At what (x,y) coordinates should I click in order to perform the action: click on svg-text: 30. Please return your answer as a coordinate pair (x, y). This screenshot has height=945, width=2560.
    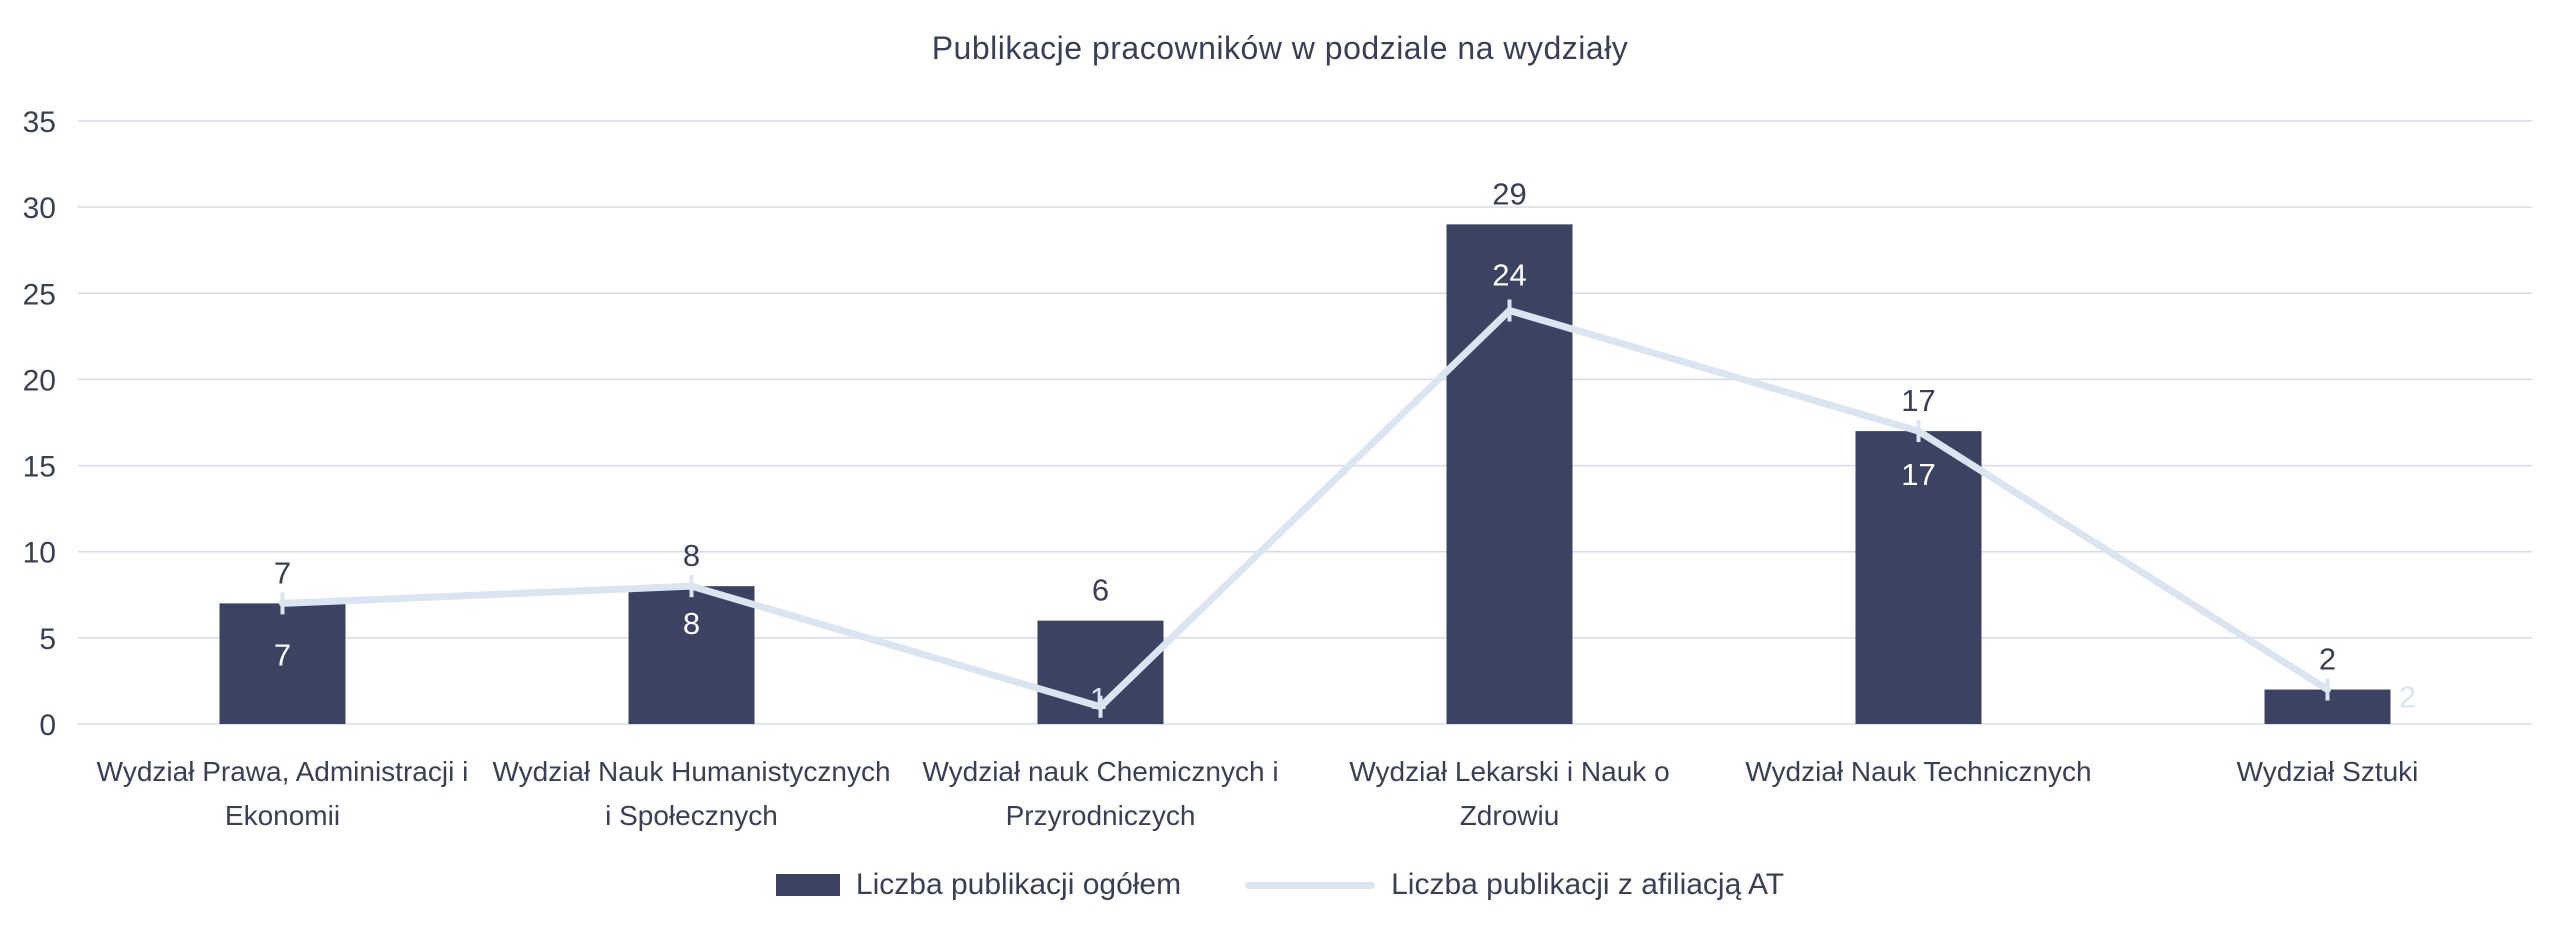
    Looking at the image, I should click on (39, 208).